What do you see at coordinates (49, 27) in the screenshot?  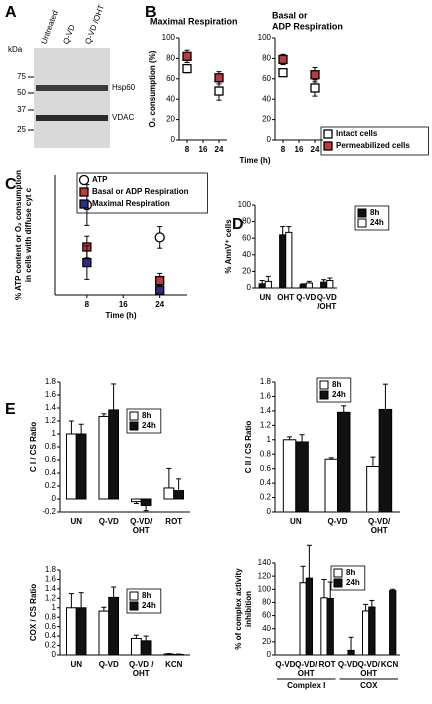 I see `lane-label: Untreated` at bounding box center [49, 27].